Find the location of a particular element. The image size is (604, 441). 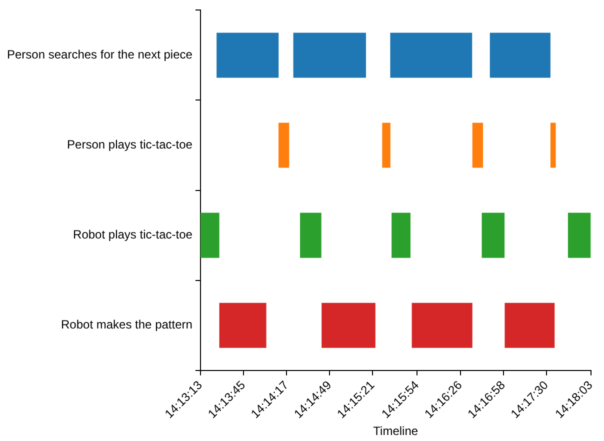

y-tick-label: Person plays tic-tac-toe is located at coordinates (130, 145).